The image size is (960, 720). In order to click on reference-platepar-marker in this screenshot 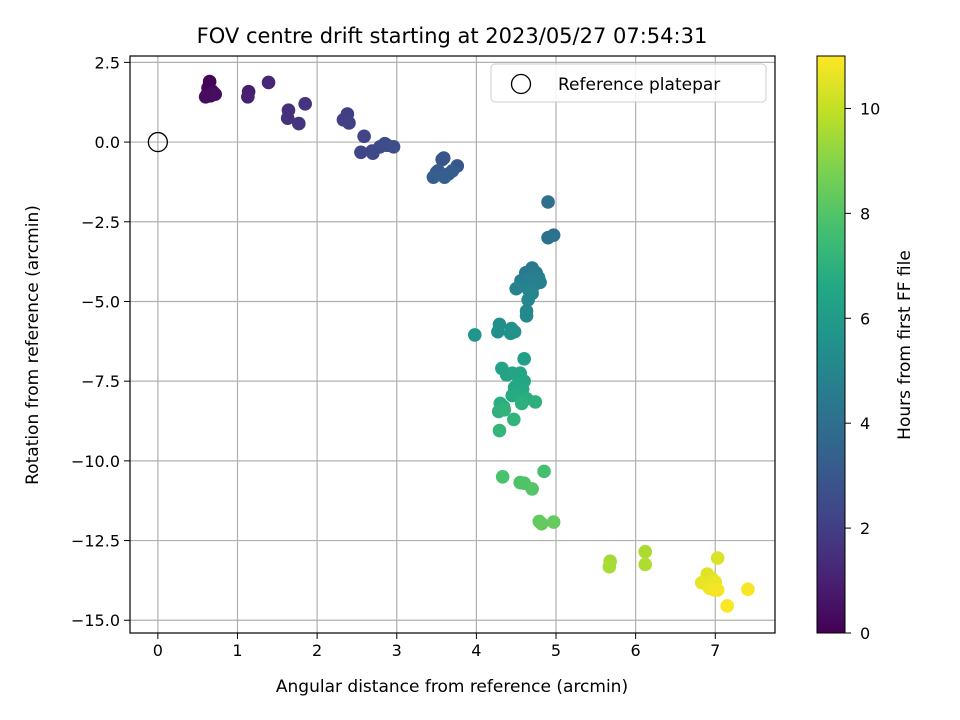, I will do `click(158, 142)`.